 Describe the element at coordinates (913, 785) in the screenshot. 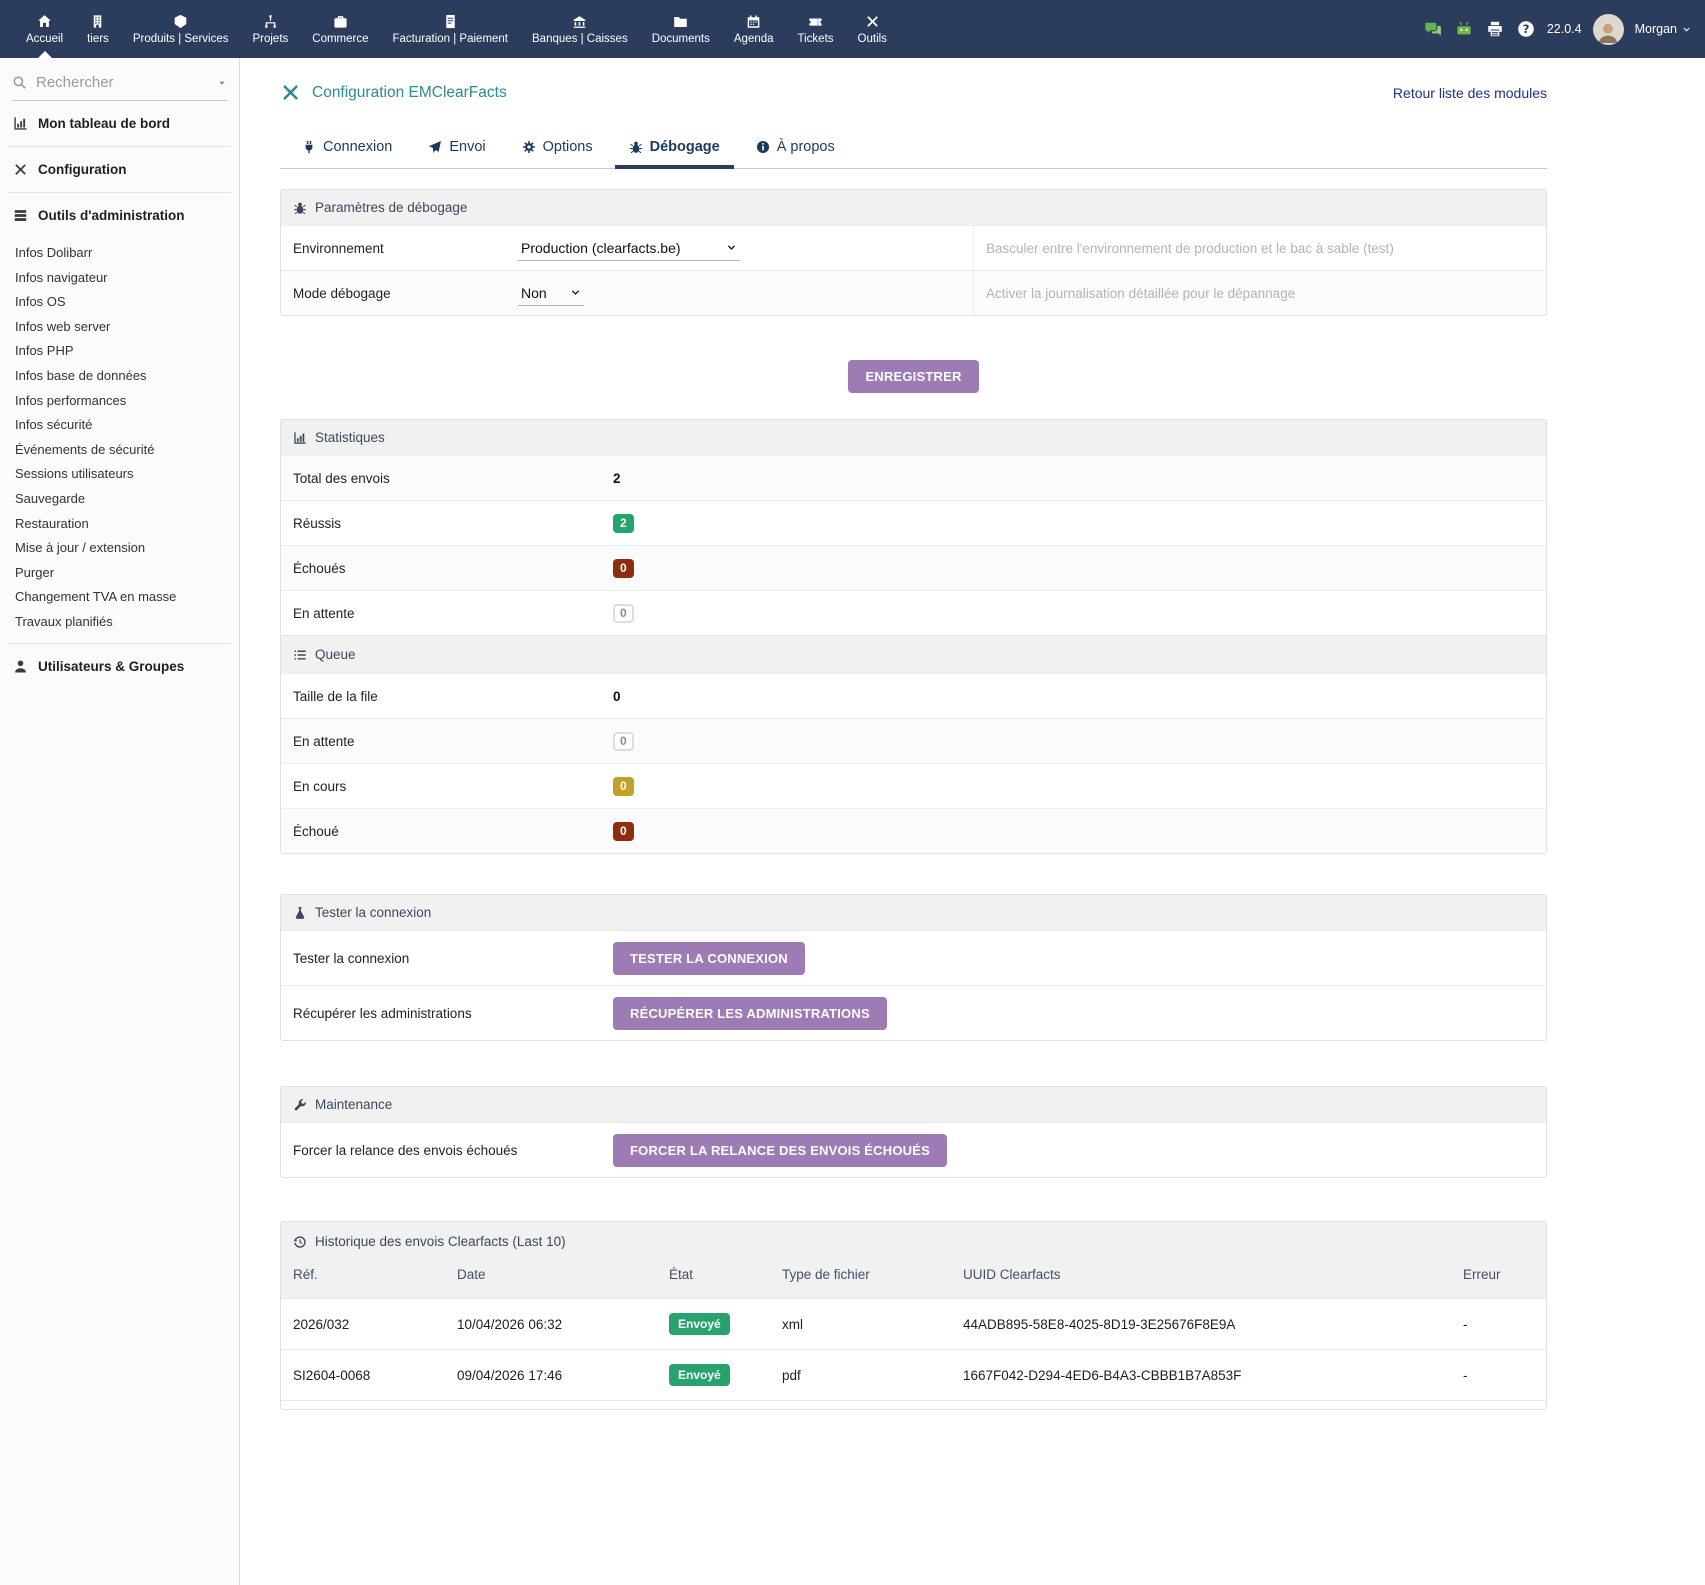

I see `queue-row-running: En cours 0` at that location.